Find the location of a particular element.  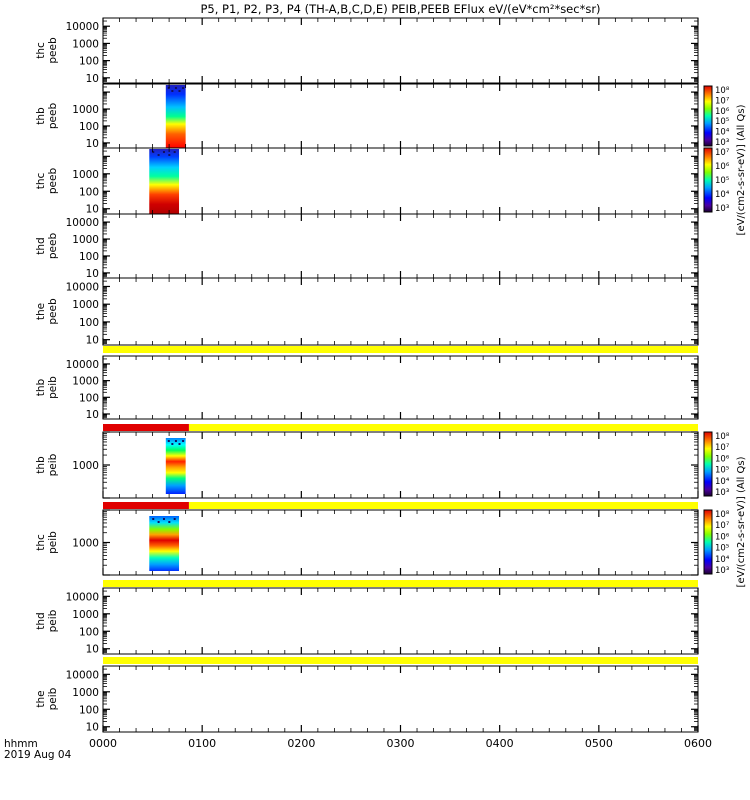

panel-thb-peib-probe: thb is located at coordinates (41, 387).